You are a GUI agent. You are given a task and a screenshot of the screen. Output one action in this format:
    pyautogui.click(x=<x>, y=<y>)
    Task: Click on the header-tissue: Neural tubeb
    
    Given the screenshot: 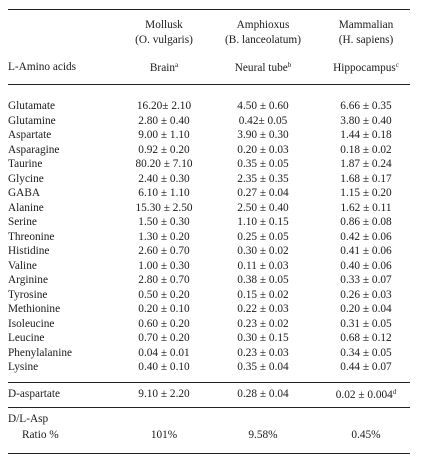 What is the action you would take?
    pyautogui.click(x=263, y=67)
    